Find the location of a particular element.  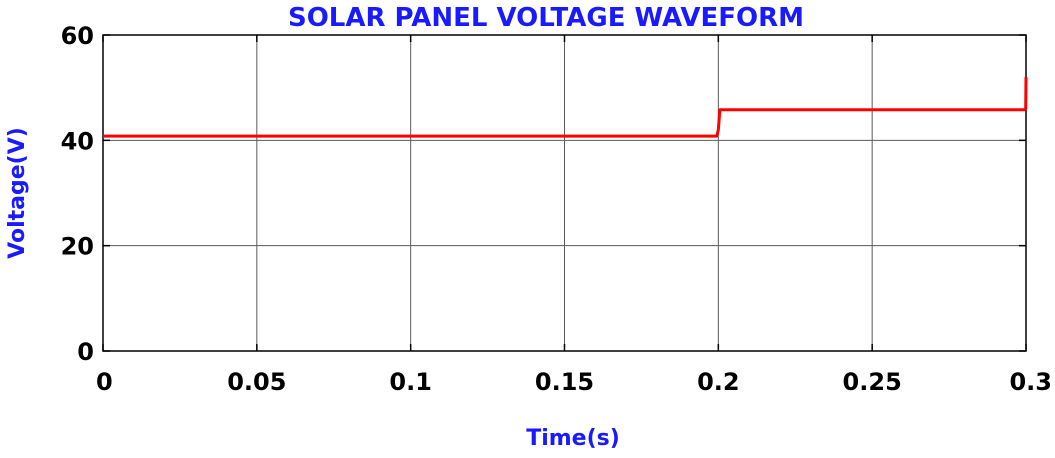

y-tick-label: 0 is located at coordinates (85, 352).